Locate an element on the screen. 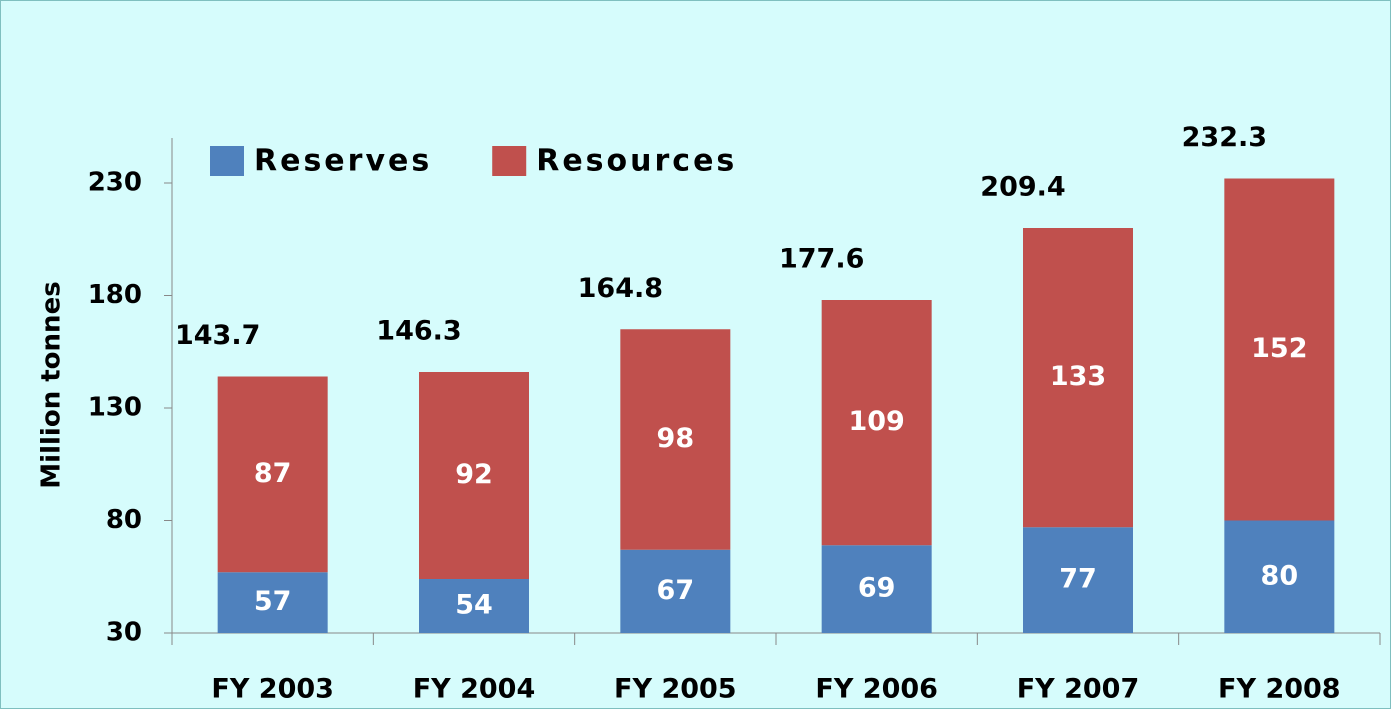 The height and width of the screenshot is (709, 1391). y-tick-label: 180 is located at coordinates (115, 295).